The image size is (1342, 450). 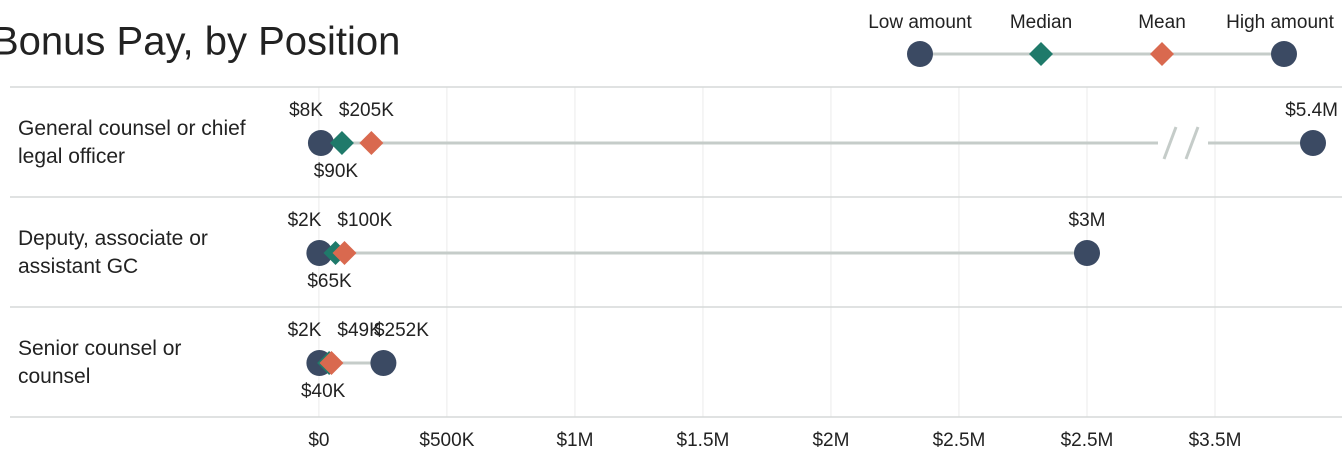 What do you see at coordinates (830, 440) in the screenshot?
I see `x-tick-label: $2M` at bounding box center [830, 440].